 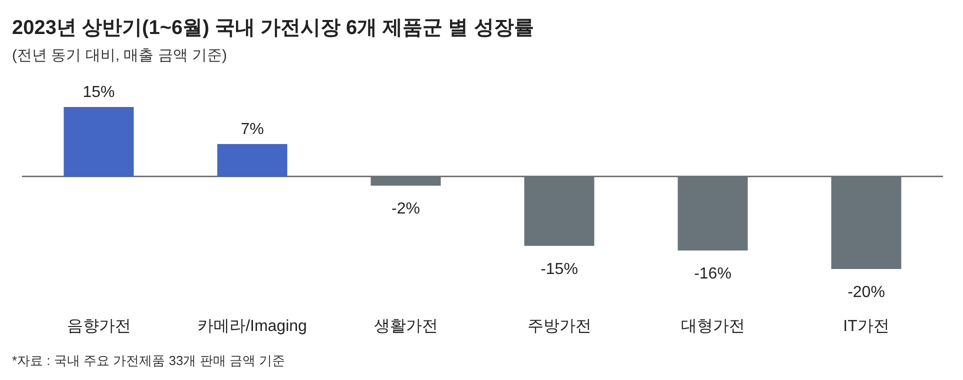 I want to click on data-label: 15%, so click(x=98, y=92).